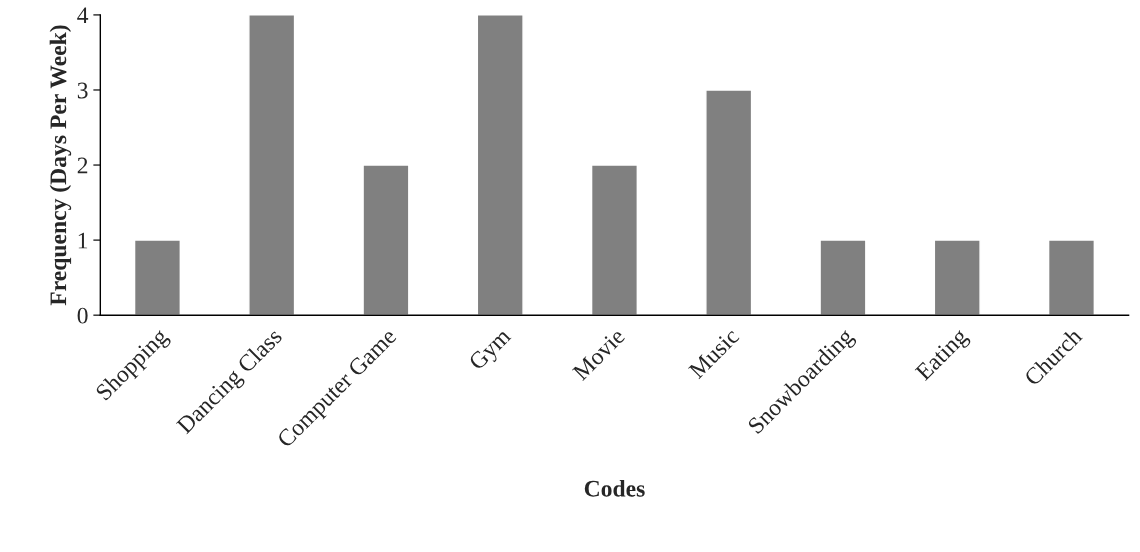 The width and height of the screenshot is (1140, 552). I want to click on y-tick-label: 2, so click(82, 165).